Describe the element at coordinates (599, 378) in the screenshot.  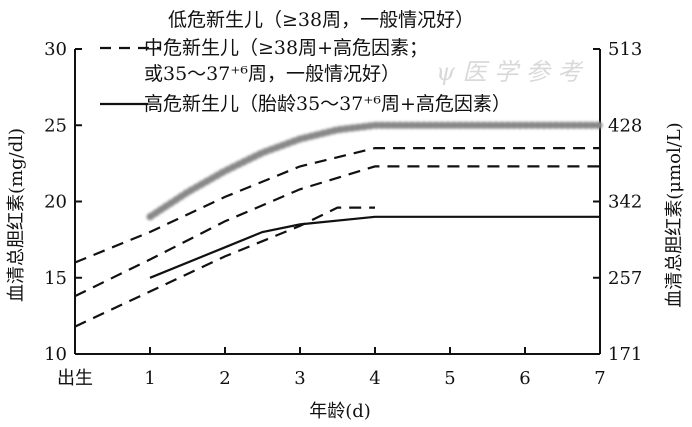
I see `x-tick-label-7: 7` at that location.